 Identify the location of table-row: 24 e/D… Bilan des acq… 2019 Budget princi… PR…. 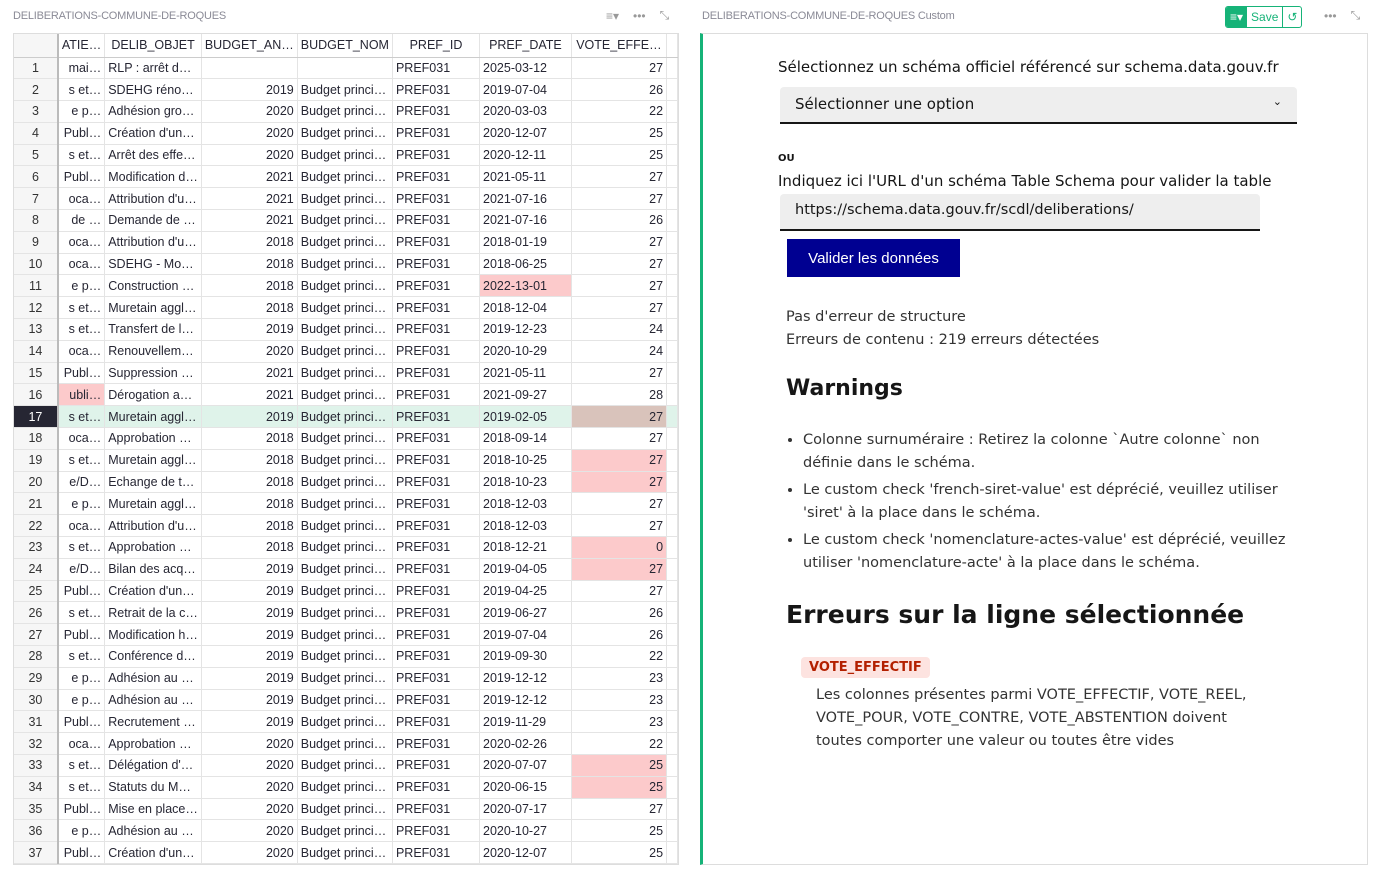
(346, 569).